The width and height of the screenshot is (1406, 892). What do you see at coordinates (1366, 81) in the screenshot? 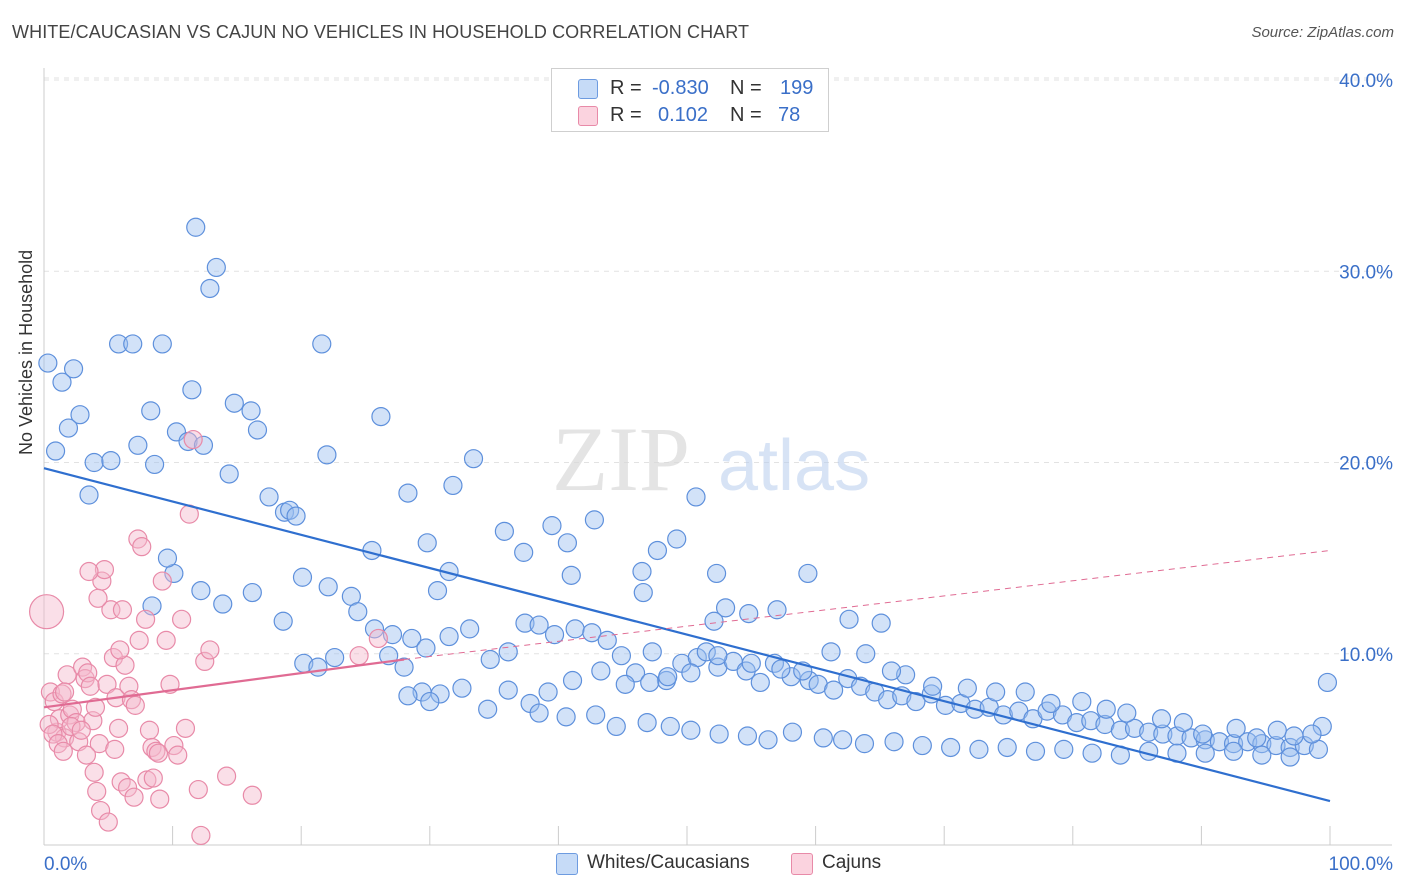
I see `y-tick-label: 40.0%` at bounding box center [1366, 81].